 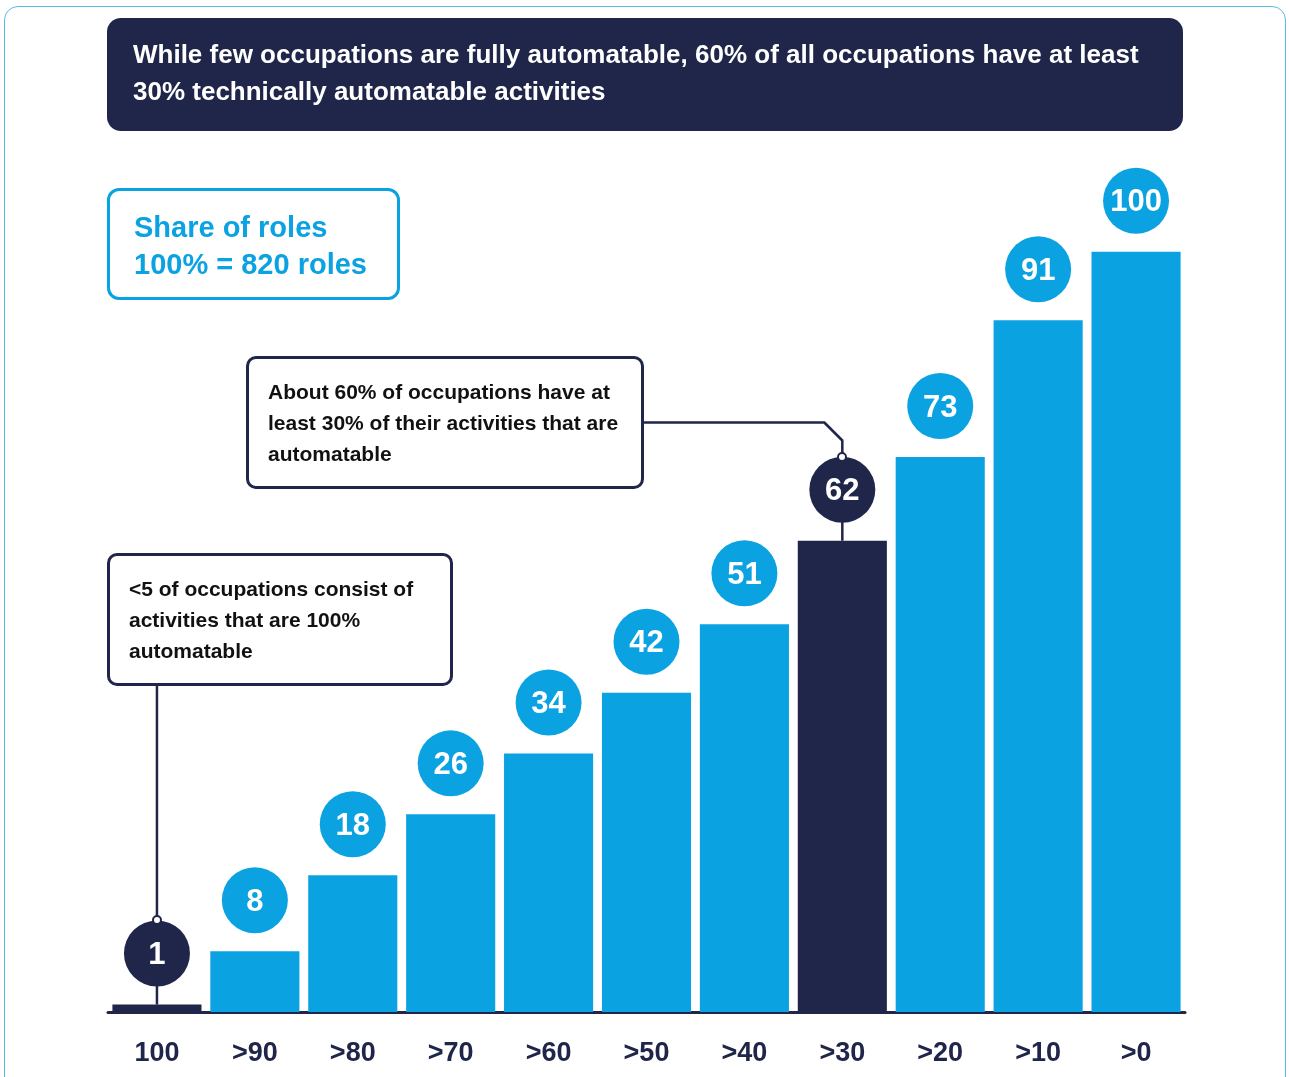 I want to click on annotation: 100% = 820 roles, so click(x=251, y=264).